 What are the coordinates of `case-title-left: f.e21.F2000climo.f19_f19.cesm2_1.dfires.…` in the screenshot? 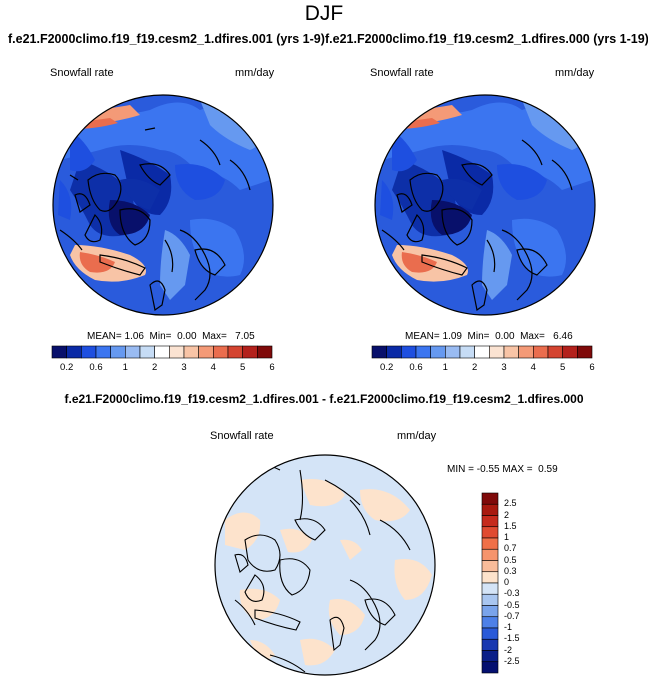 It's located at (166, 39).